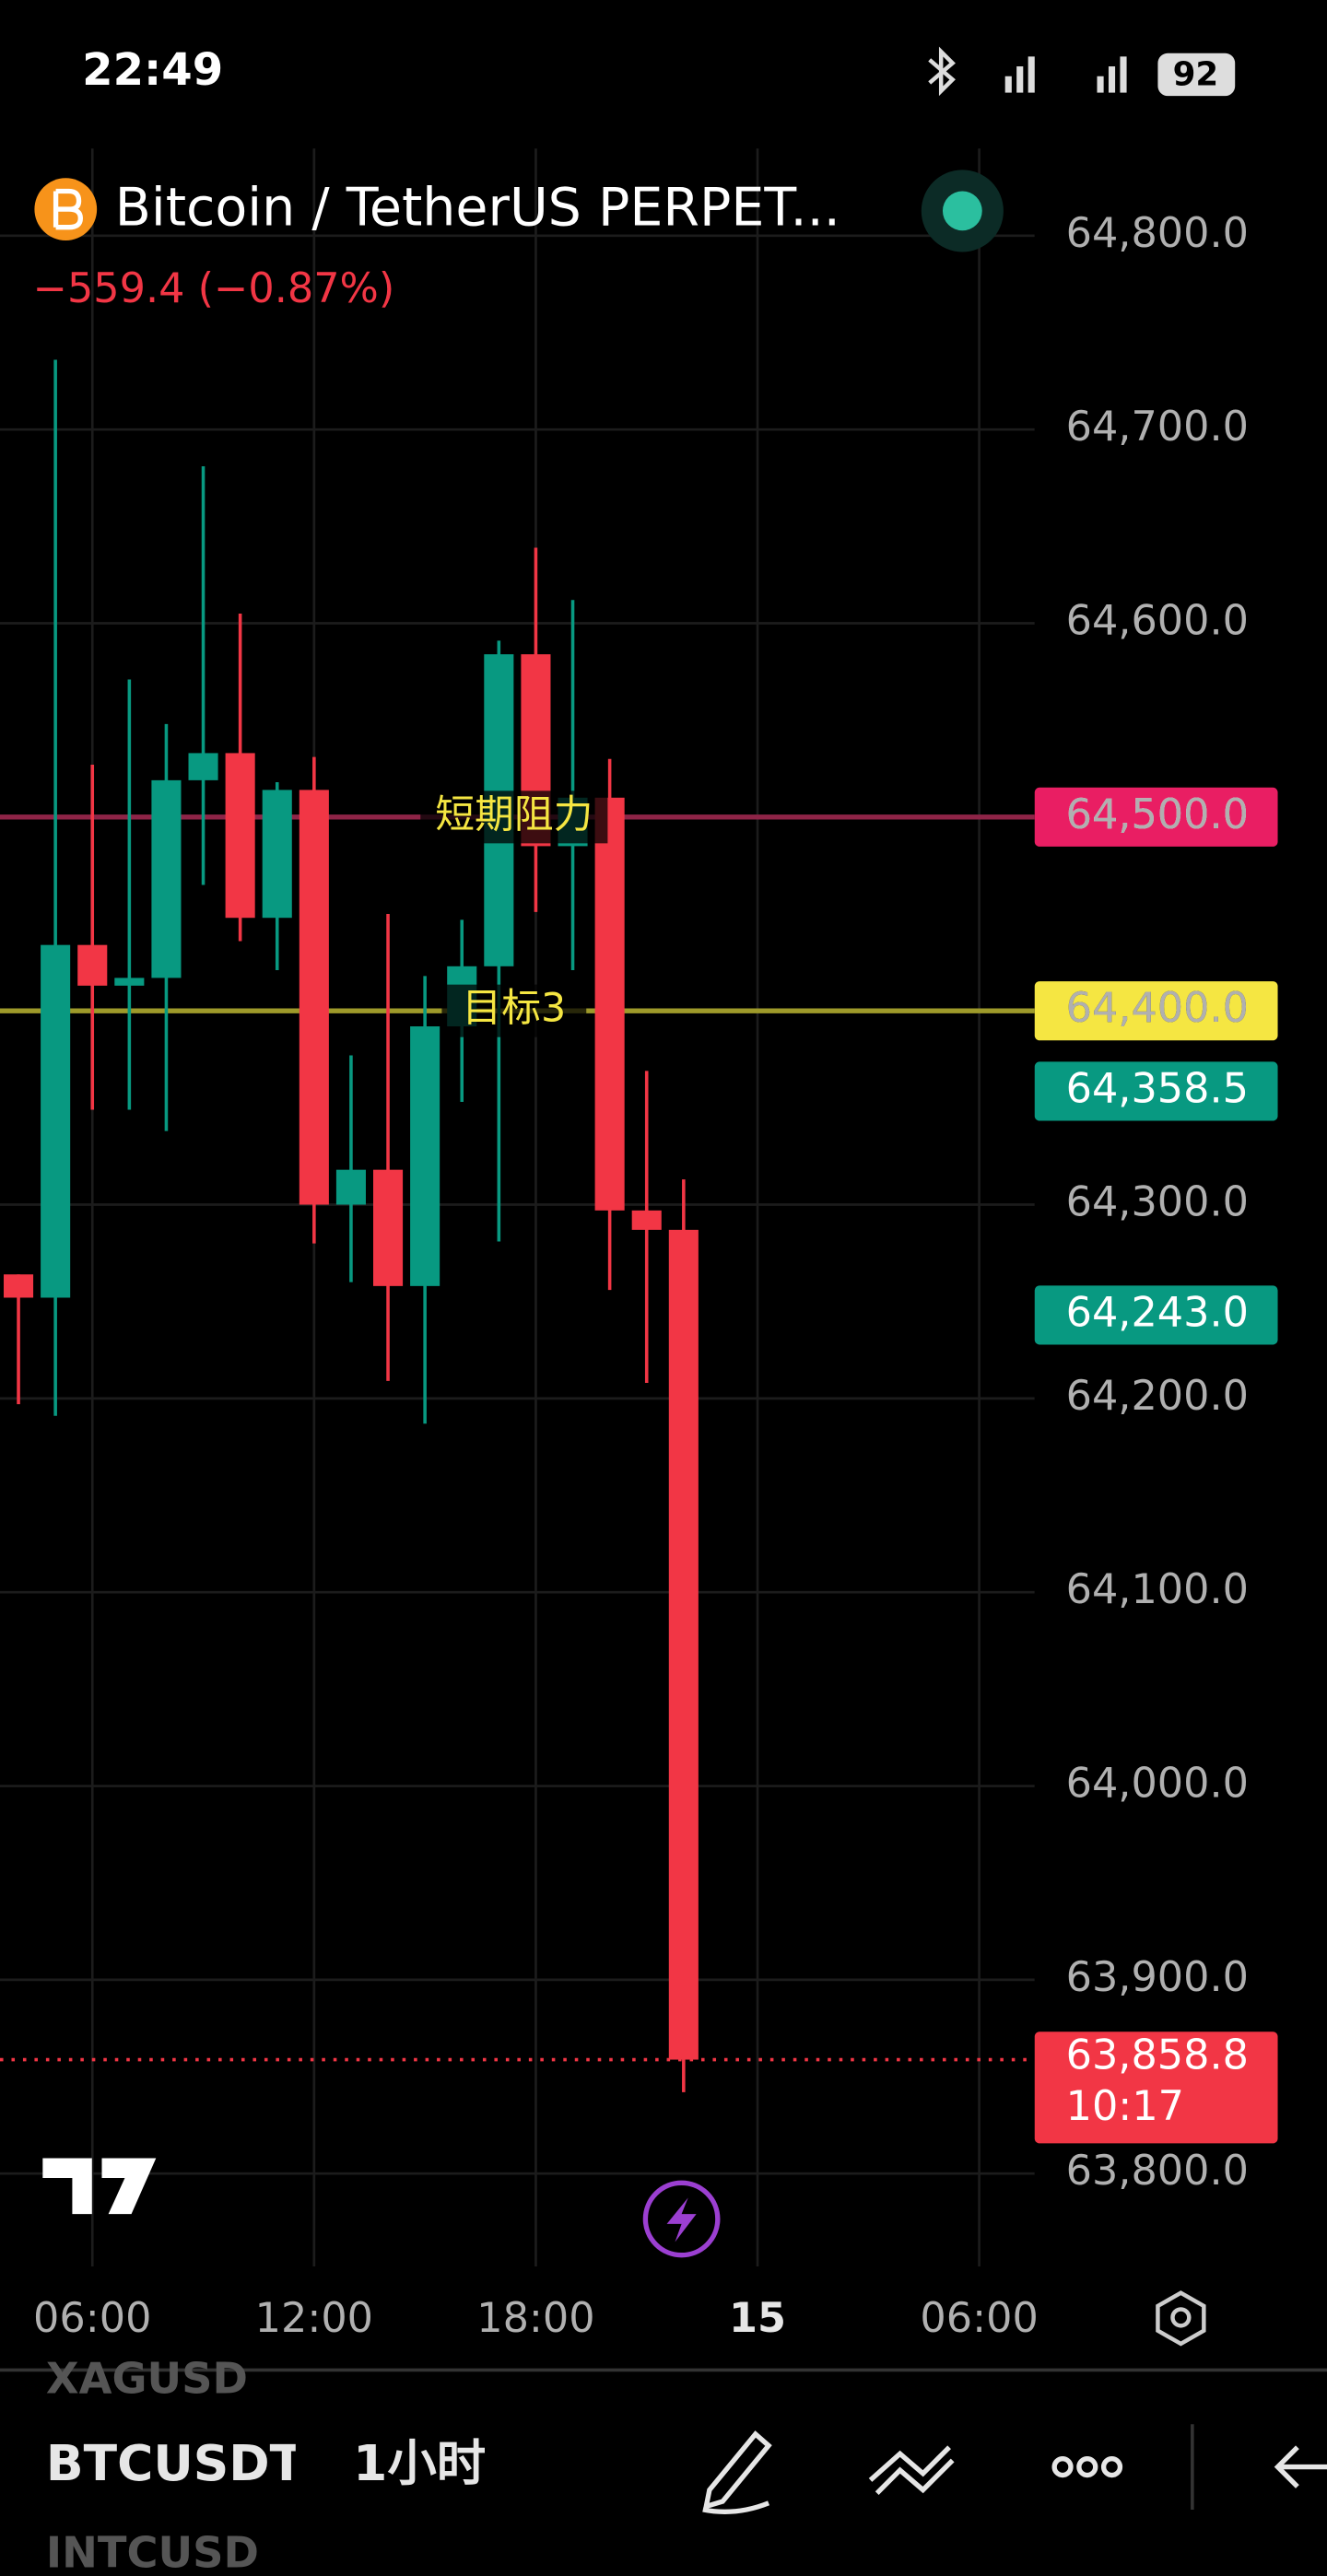 Image resolution: width=1327 pixels, height=2576 pixels. What do you see at coordinates (1157, 621) in the screenshot?
I see `y-tick-label: 64,600.0` at bounding box center [1157, 621].